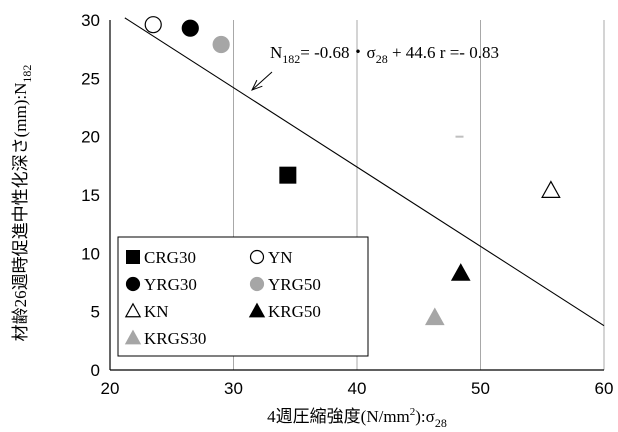 Image resolution: width=618 pixels, height=432 pixels. What do you see at coordinates (90, 253) in the screenshot?
I see `y-tick-label-10: 10` at bounding box center [90, 253].